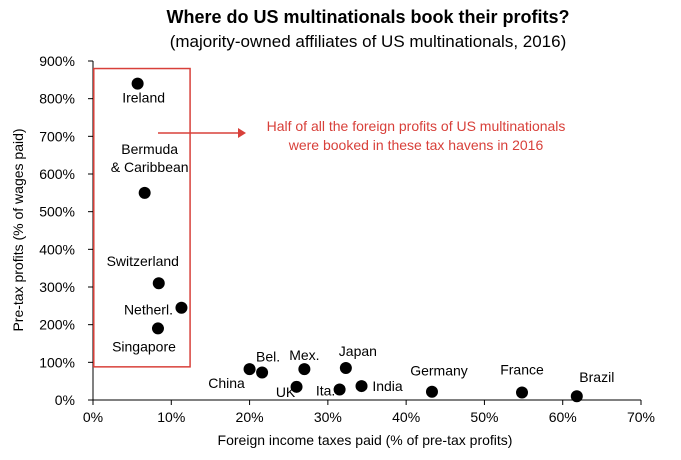  What do you see at coordinates (522, 369) in the screenshot?
I see `point-label: France` at bounding box center [522, 369].